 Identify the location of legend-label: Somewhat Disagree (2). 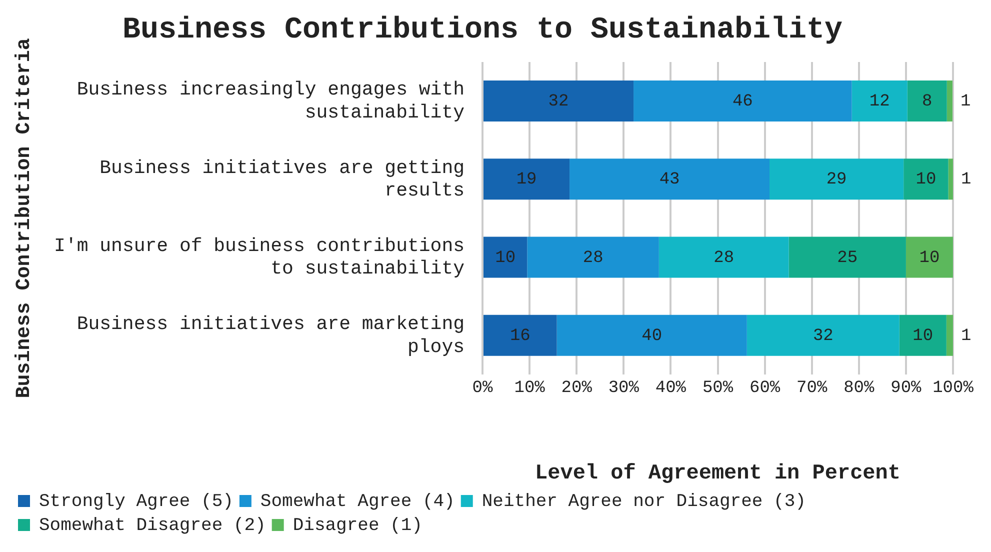
(152, 526).